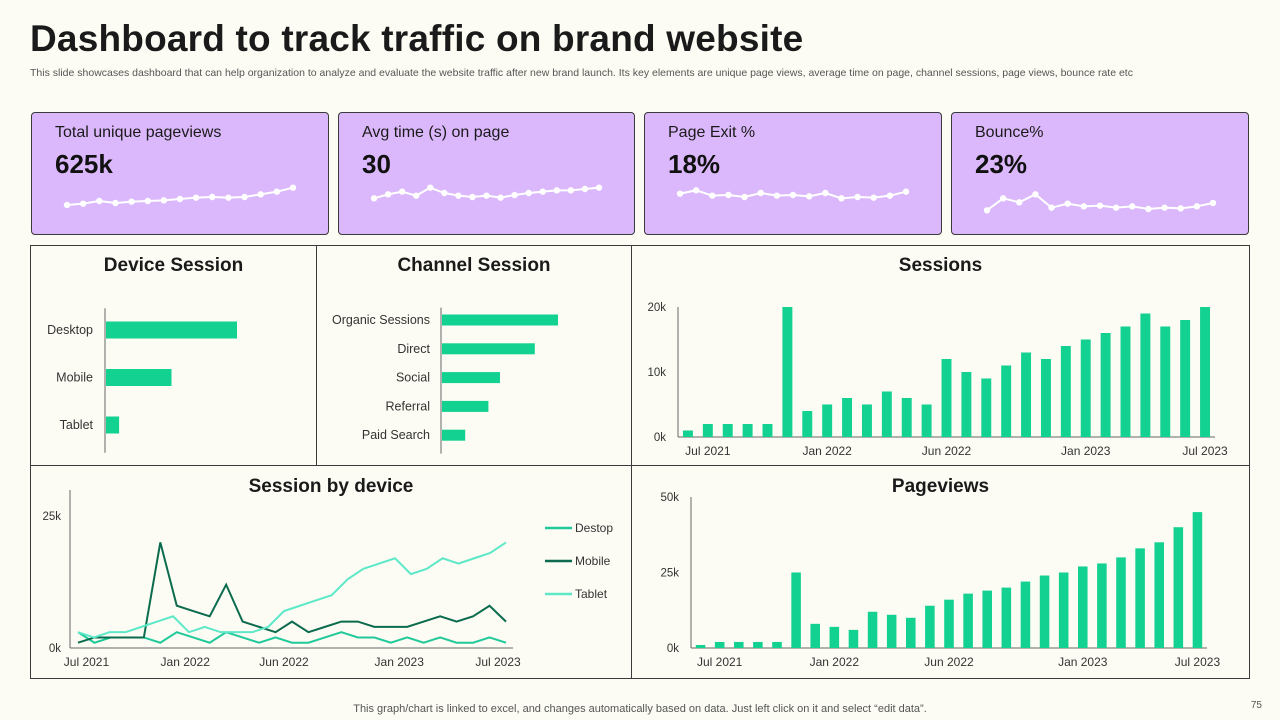 The width and height of the screenshot is (1280, 720). What do you see at coordinates (1100, 173) in the screenshot?
I see `kpi-card-bounce: Bounce% 23%` at bounding box center [1100, 173].